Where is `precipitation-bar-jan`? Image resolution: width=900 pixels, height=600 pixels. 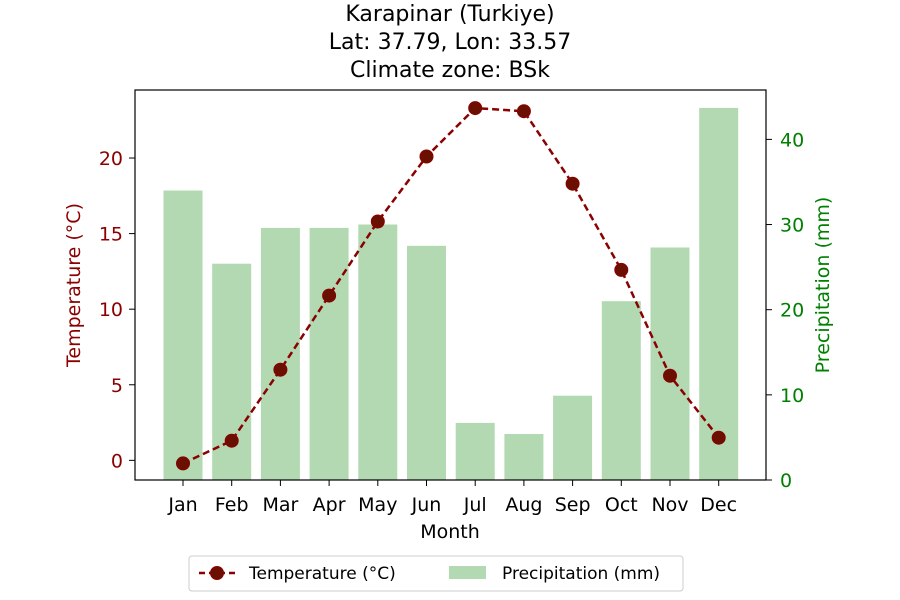
precipitation-bar-jan is located at coordinates (183, 335).